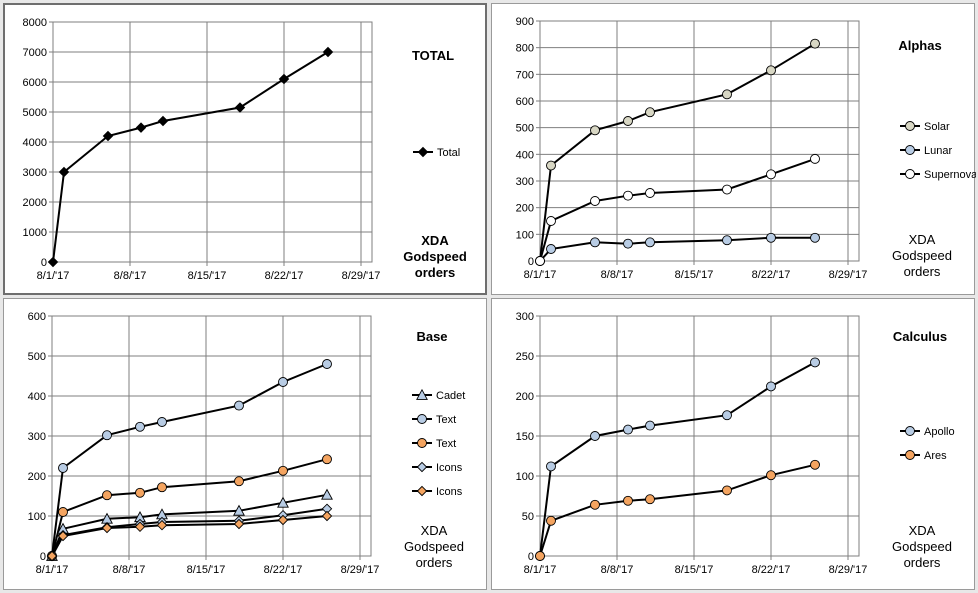 The width and height of the screenshot is (978, 593). I want to click on legend-entry-solar: Solar, so click(925, 127).